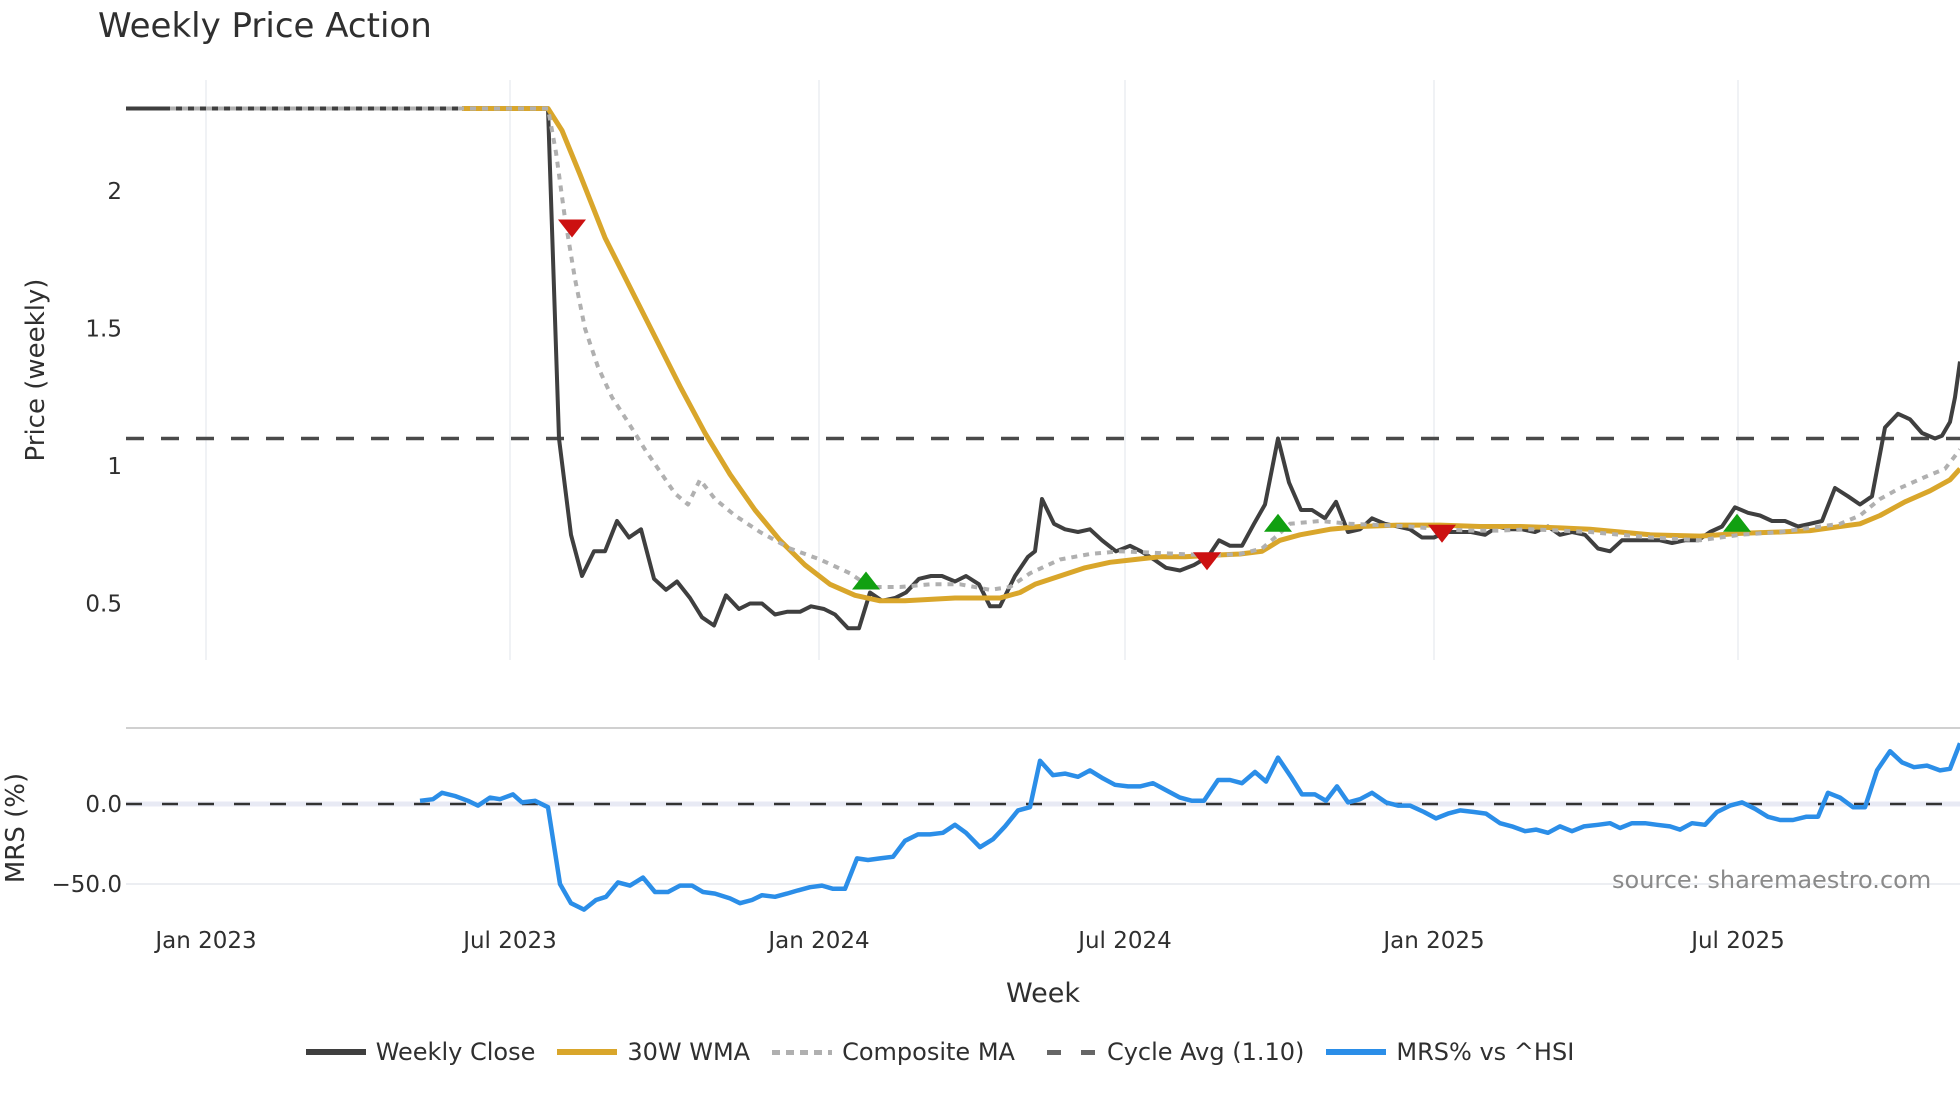 This screenshot has width=1960, height=1102. I want to click on y-tick-label: −50.0, so click(87, 885).